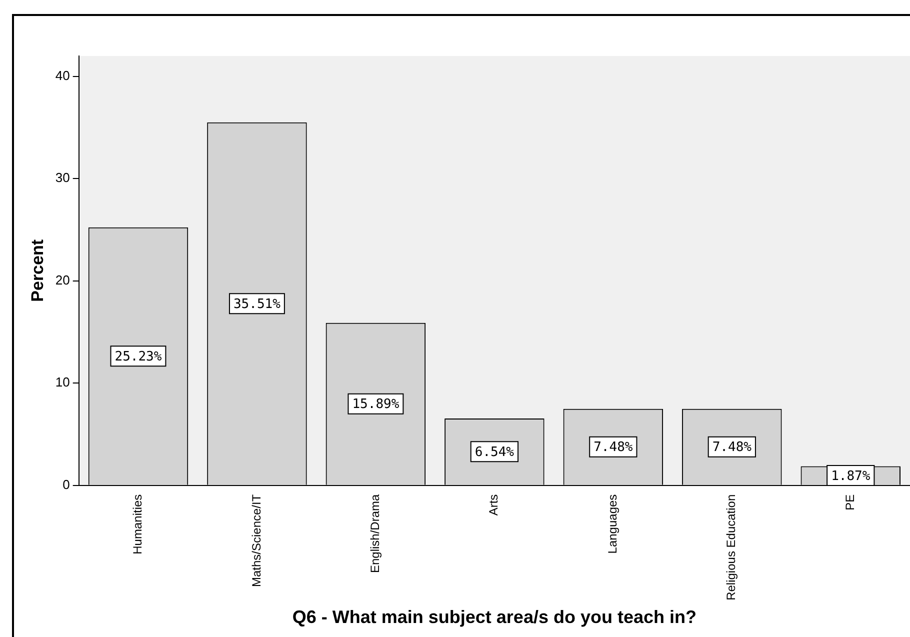 This screenshot has height=637, width=910. What do you see at coordinates (37, 270) in the screenshot?
I see `y-axis-title: Percent` at bounding box center [37, 270].